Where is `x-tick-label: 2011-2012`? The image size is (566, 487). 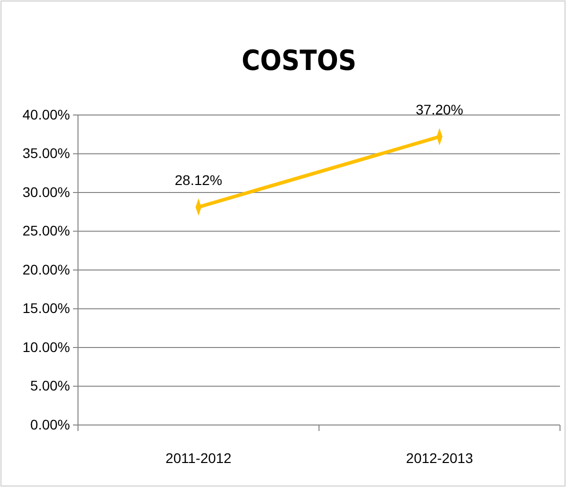 x-tick-label: 2011-2012 is located at coordinates (199, 458).